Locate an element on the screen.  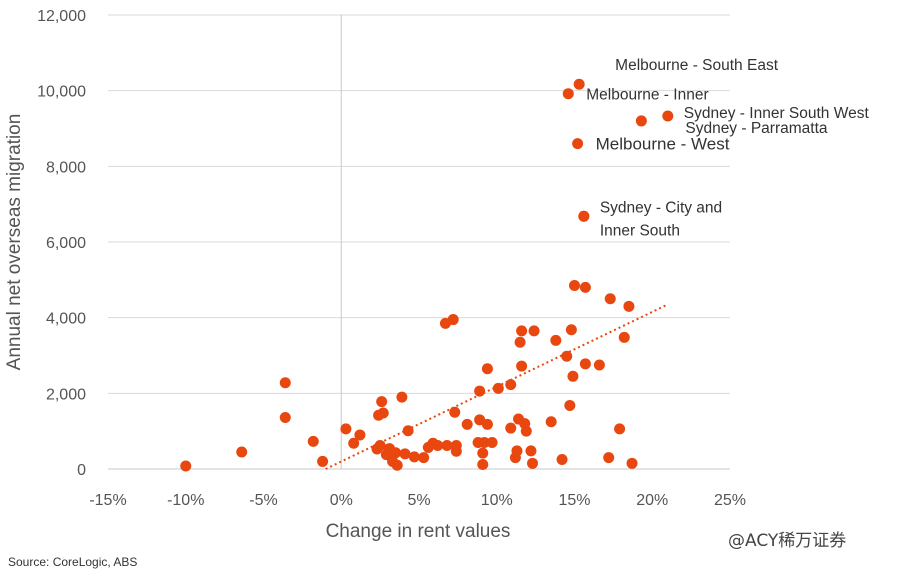
y-tick-labels: 0 2,000 4,000 6,000 8,000 10,000 12,000 is located at coordinates (61, 243).